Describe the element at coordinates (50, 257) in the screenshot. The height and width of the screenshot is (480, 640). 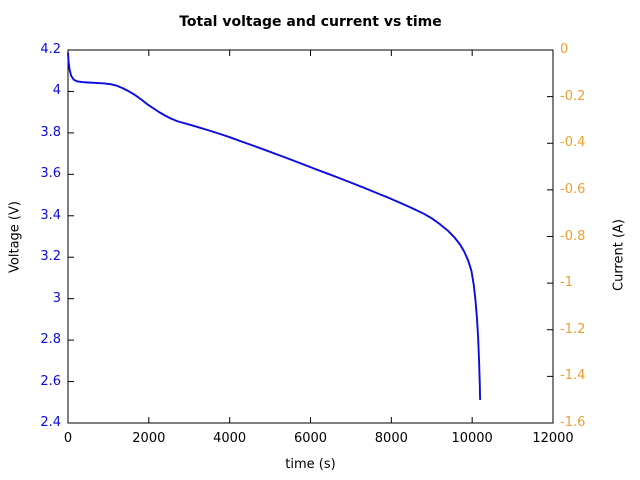
I see `voltage-tick-label: 3.2` at that location.